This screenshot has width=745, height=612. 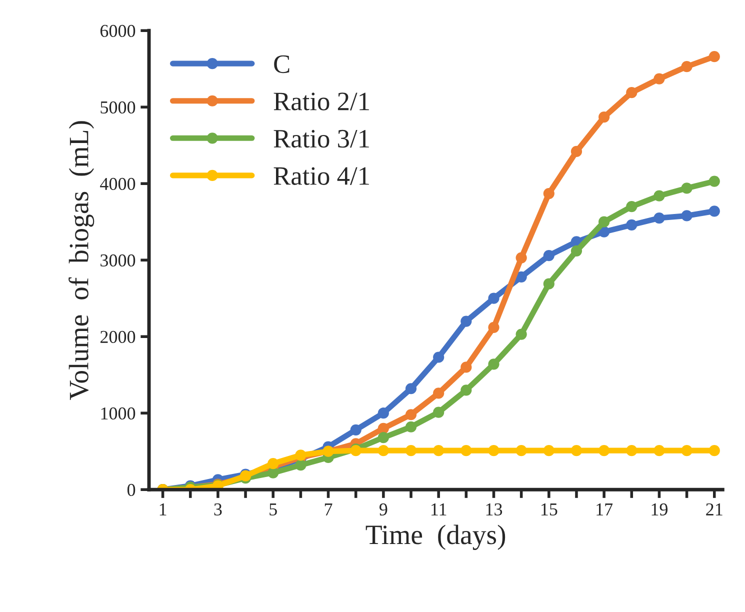 What do you see at coordinates (328, 510) in the screenshot?
I see `x-tick-label: 7` at bounding box center [328, 510].